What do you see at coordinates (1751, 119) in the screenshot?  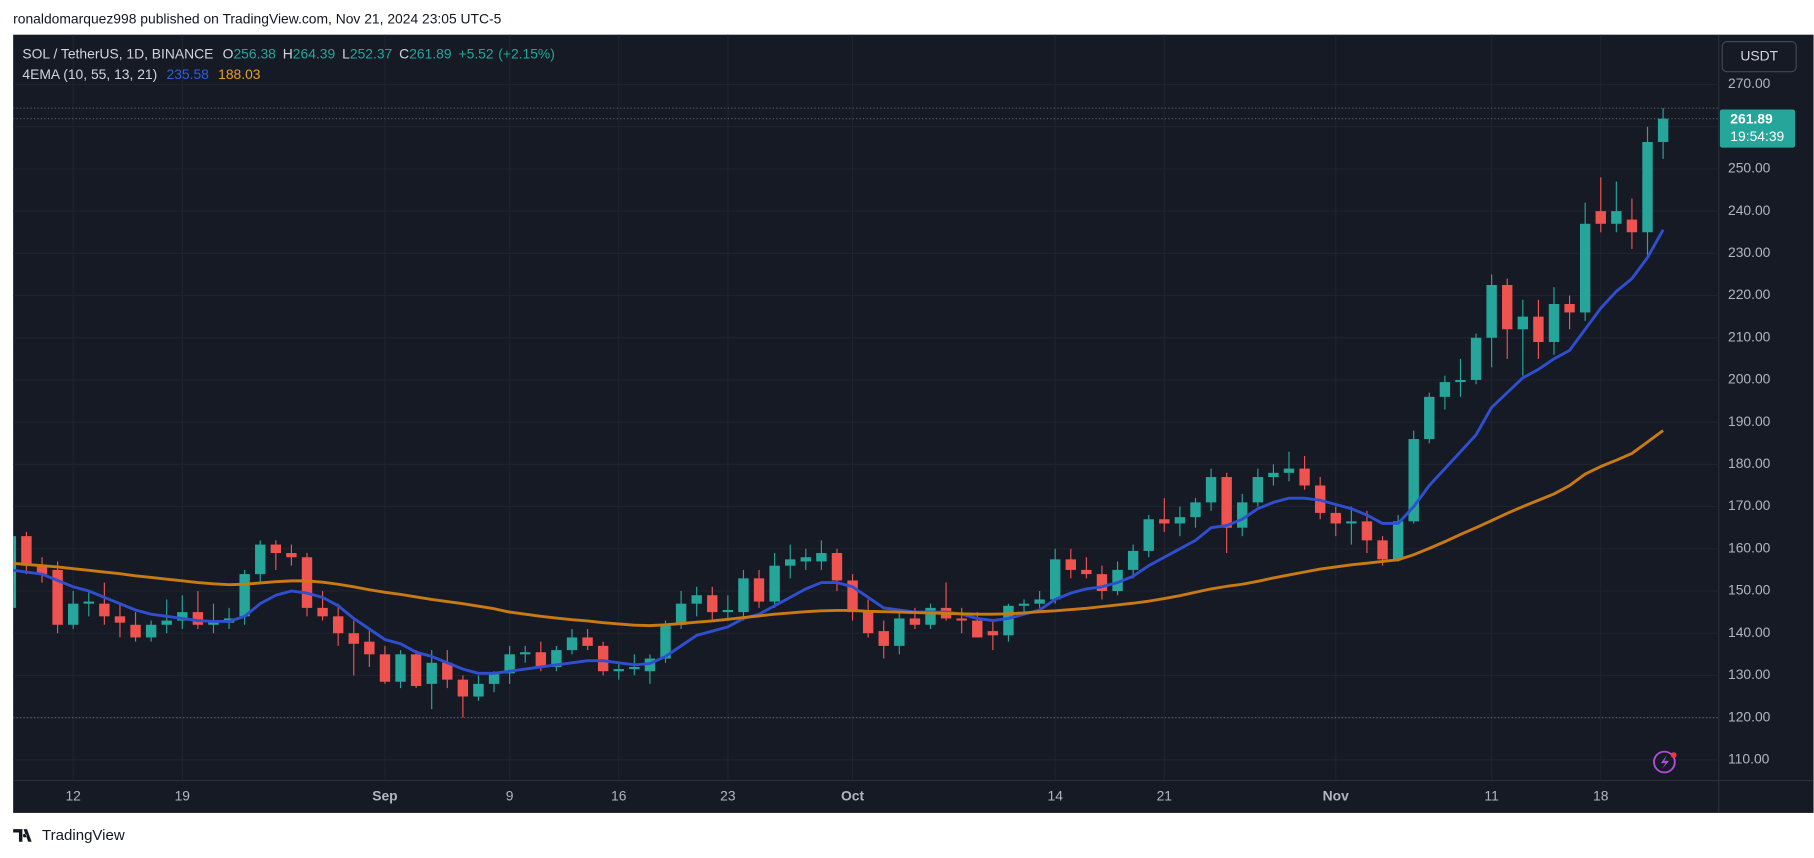 I see `price-tag-value: 261.89` at bounding box center [1751, 119].